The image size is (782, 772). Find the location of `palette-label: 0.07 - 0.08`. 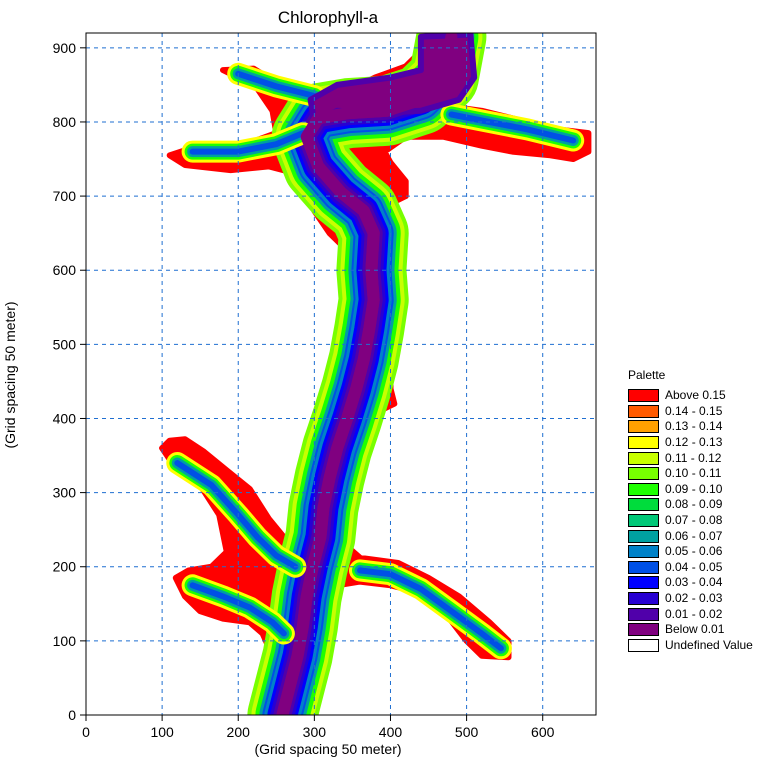

palette-label: 0.07 - 0.08 is located at coordinates (694, 520).